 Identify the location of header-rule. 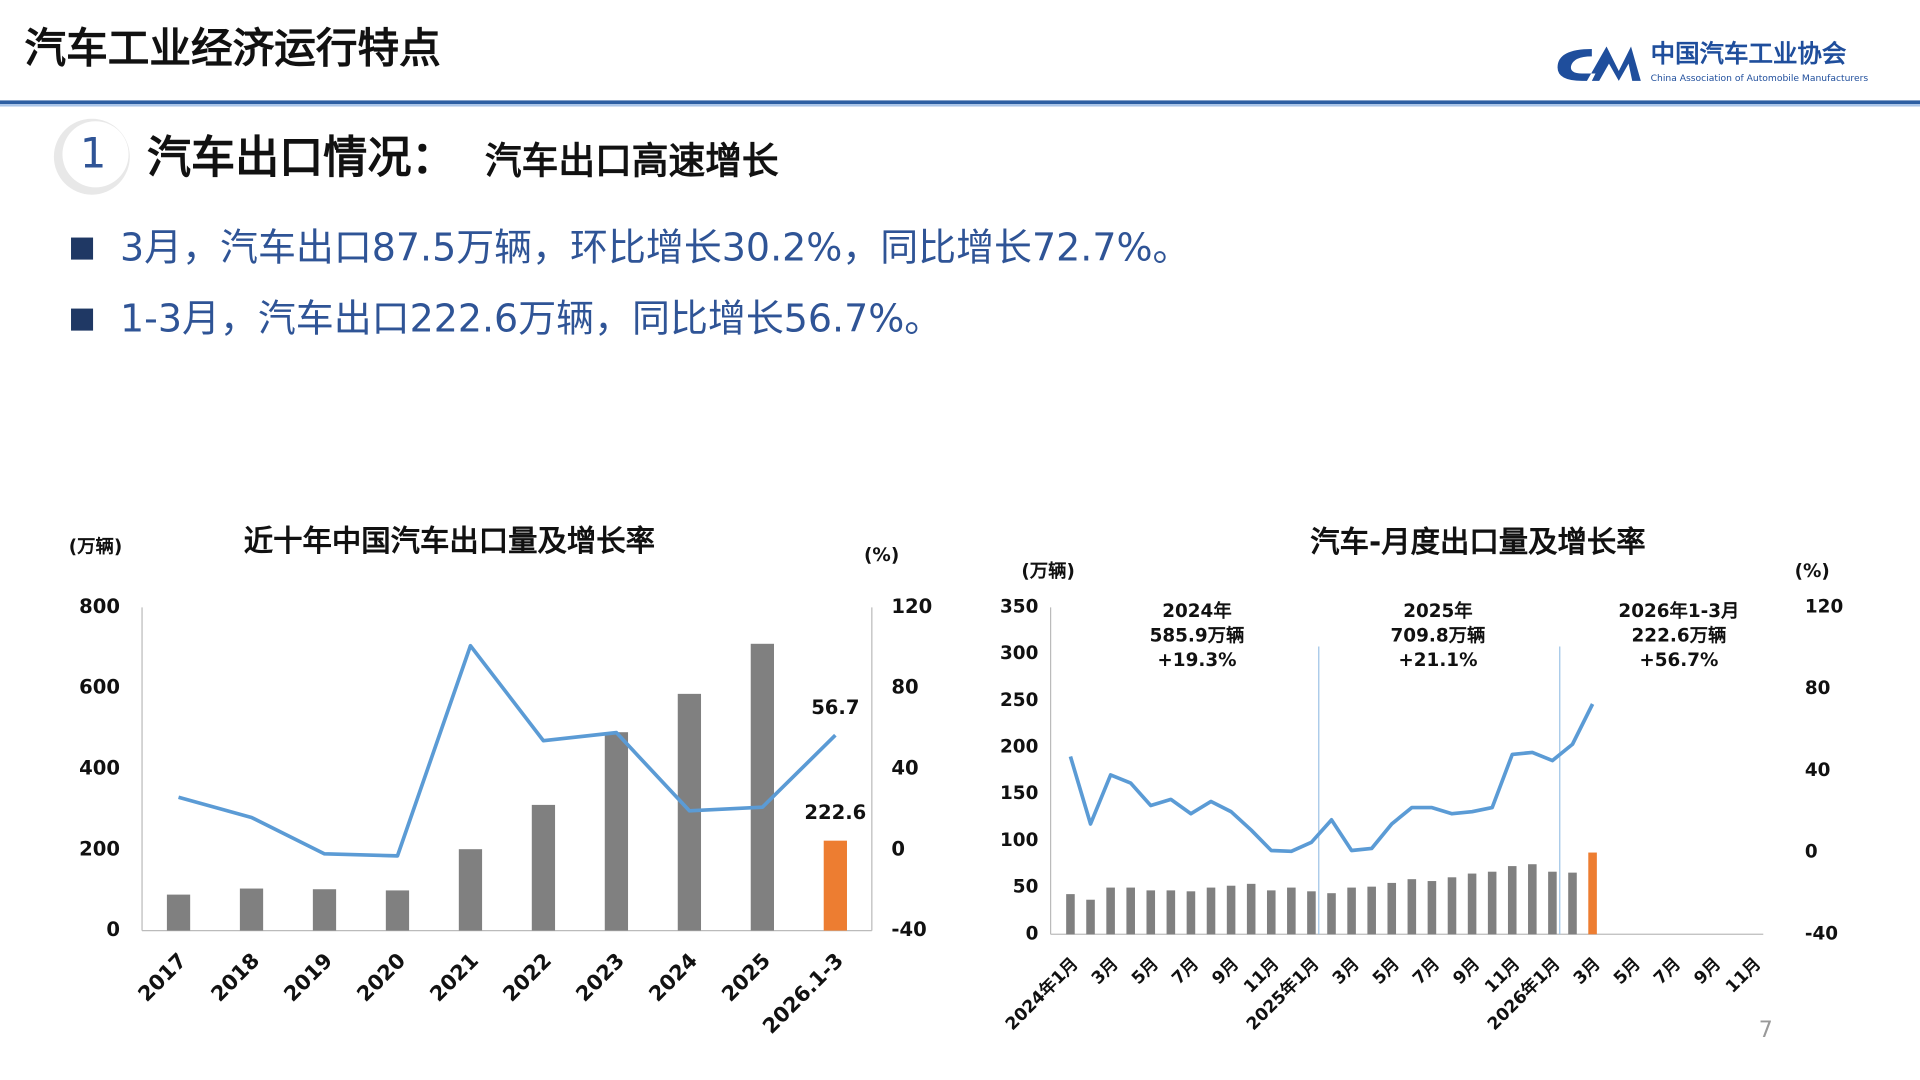
(960, 102).